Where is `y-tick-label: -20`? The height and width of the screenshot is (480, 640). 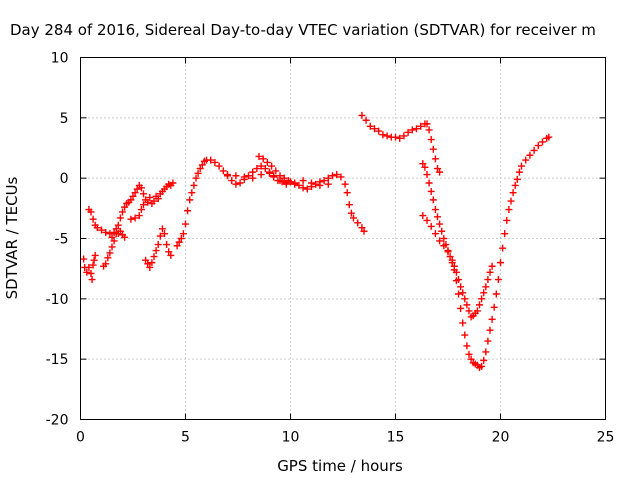
y-tick-label: -20 is located at coordinates (57, 421).